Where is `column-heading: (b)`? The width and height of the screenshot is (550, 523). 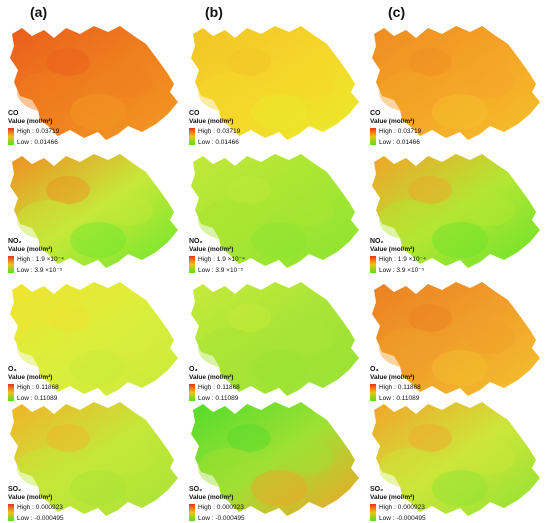
column-heading: (b) is located at coordinates (214, 12).